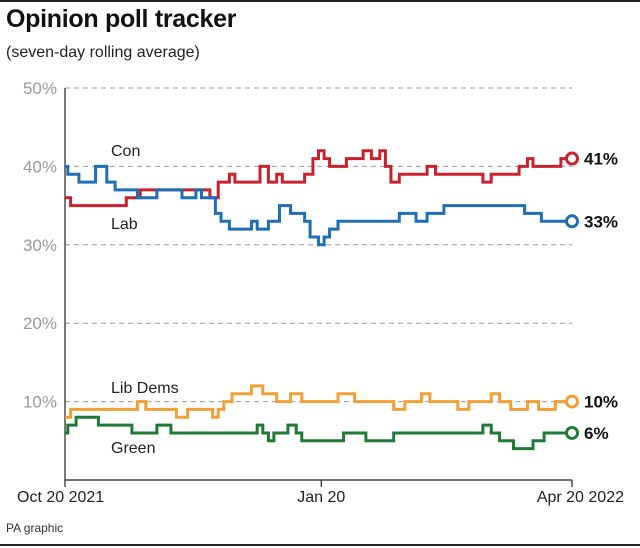 The height and width of the screenshot is (548, 640). Describe the element at coordinates (572, 401) in the screenshot. I see `end-marker-lib-dems` at that location.